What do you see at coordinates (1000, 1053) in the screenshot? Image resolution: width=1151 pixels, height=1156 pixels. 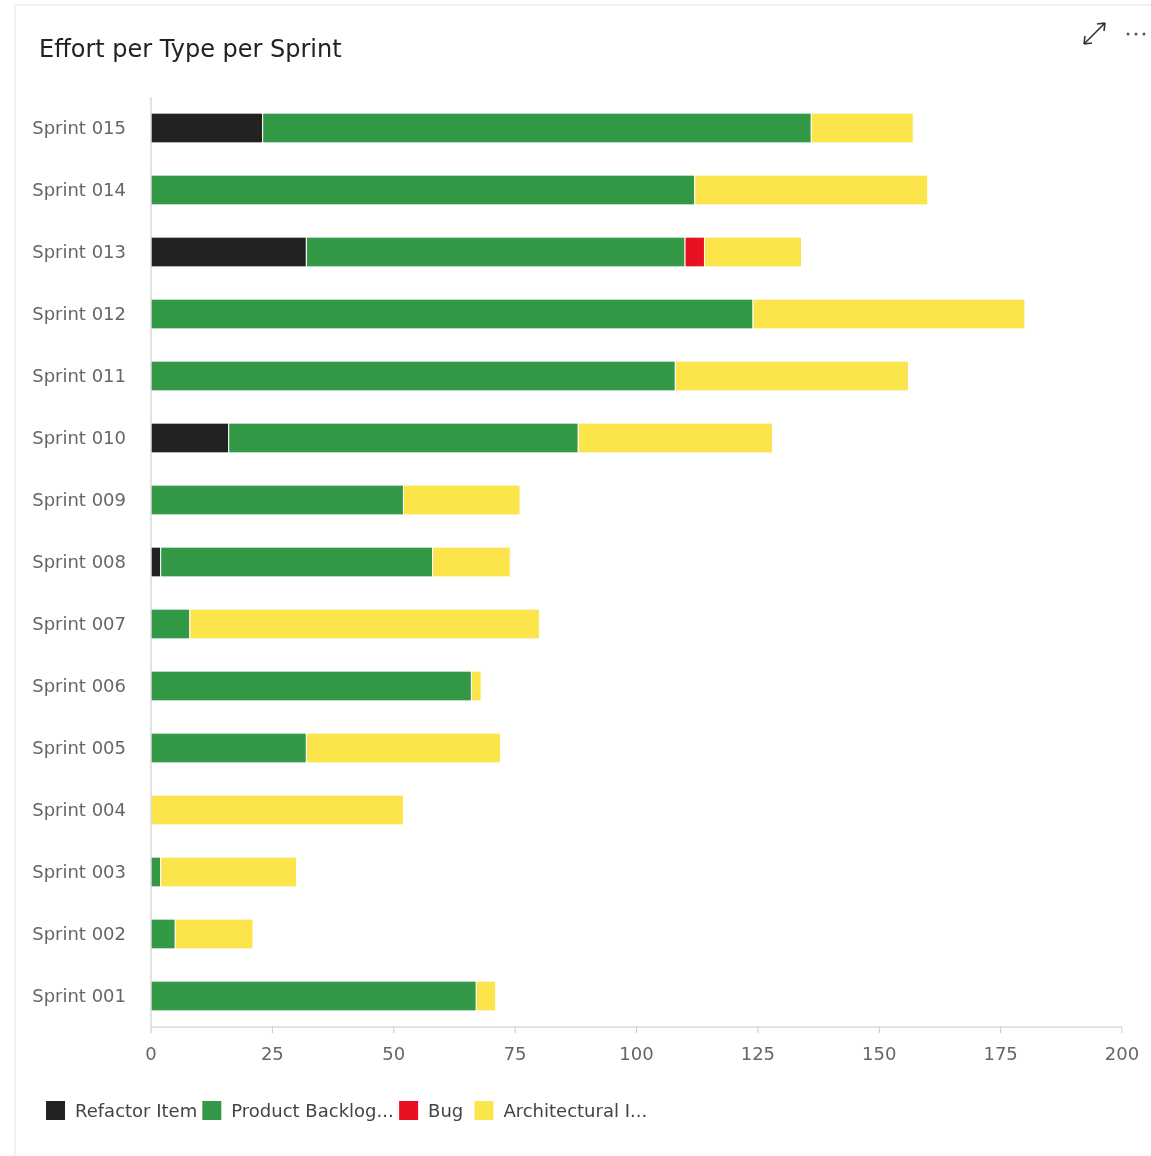 I see `x-tick-label: 175` at bounding box center [1000, 1053].